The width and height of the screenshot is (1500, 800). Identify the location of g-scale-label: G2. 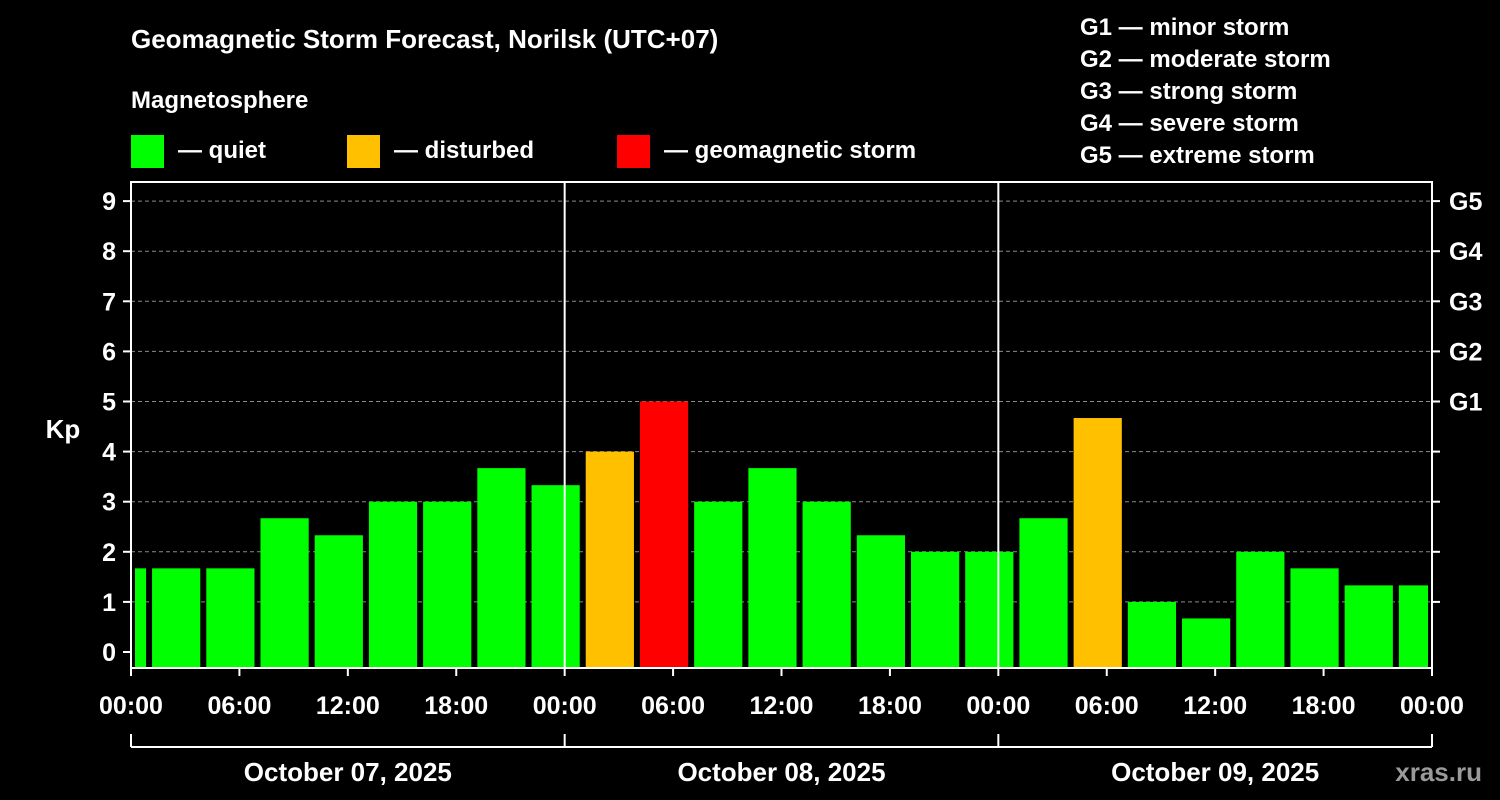
(1465, 352).